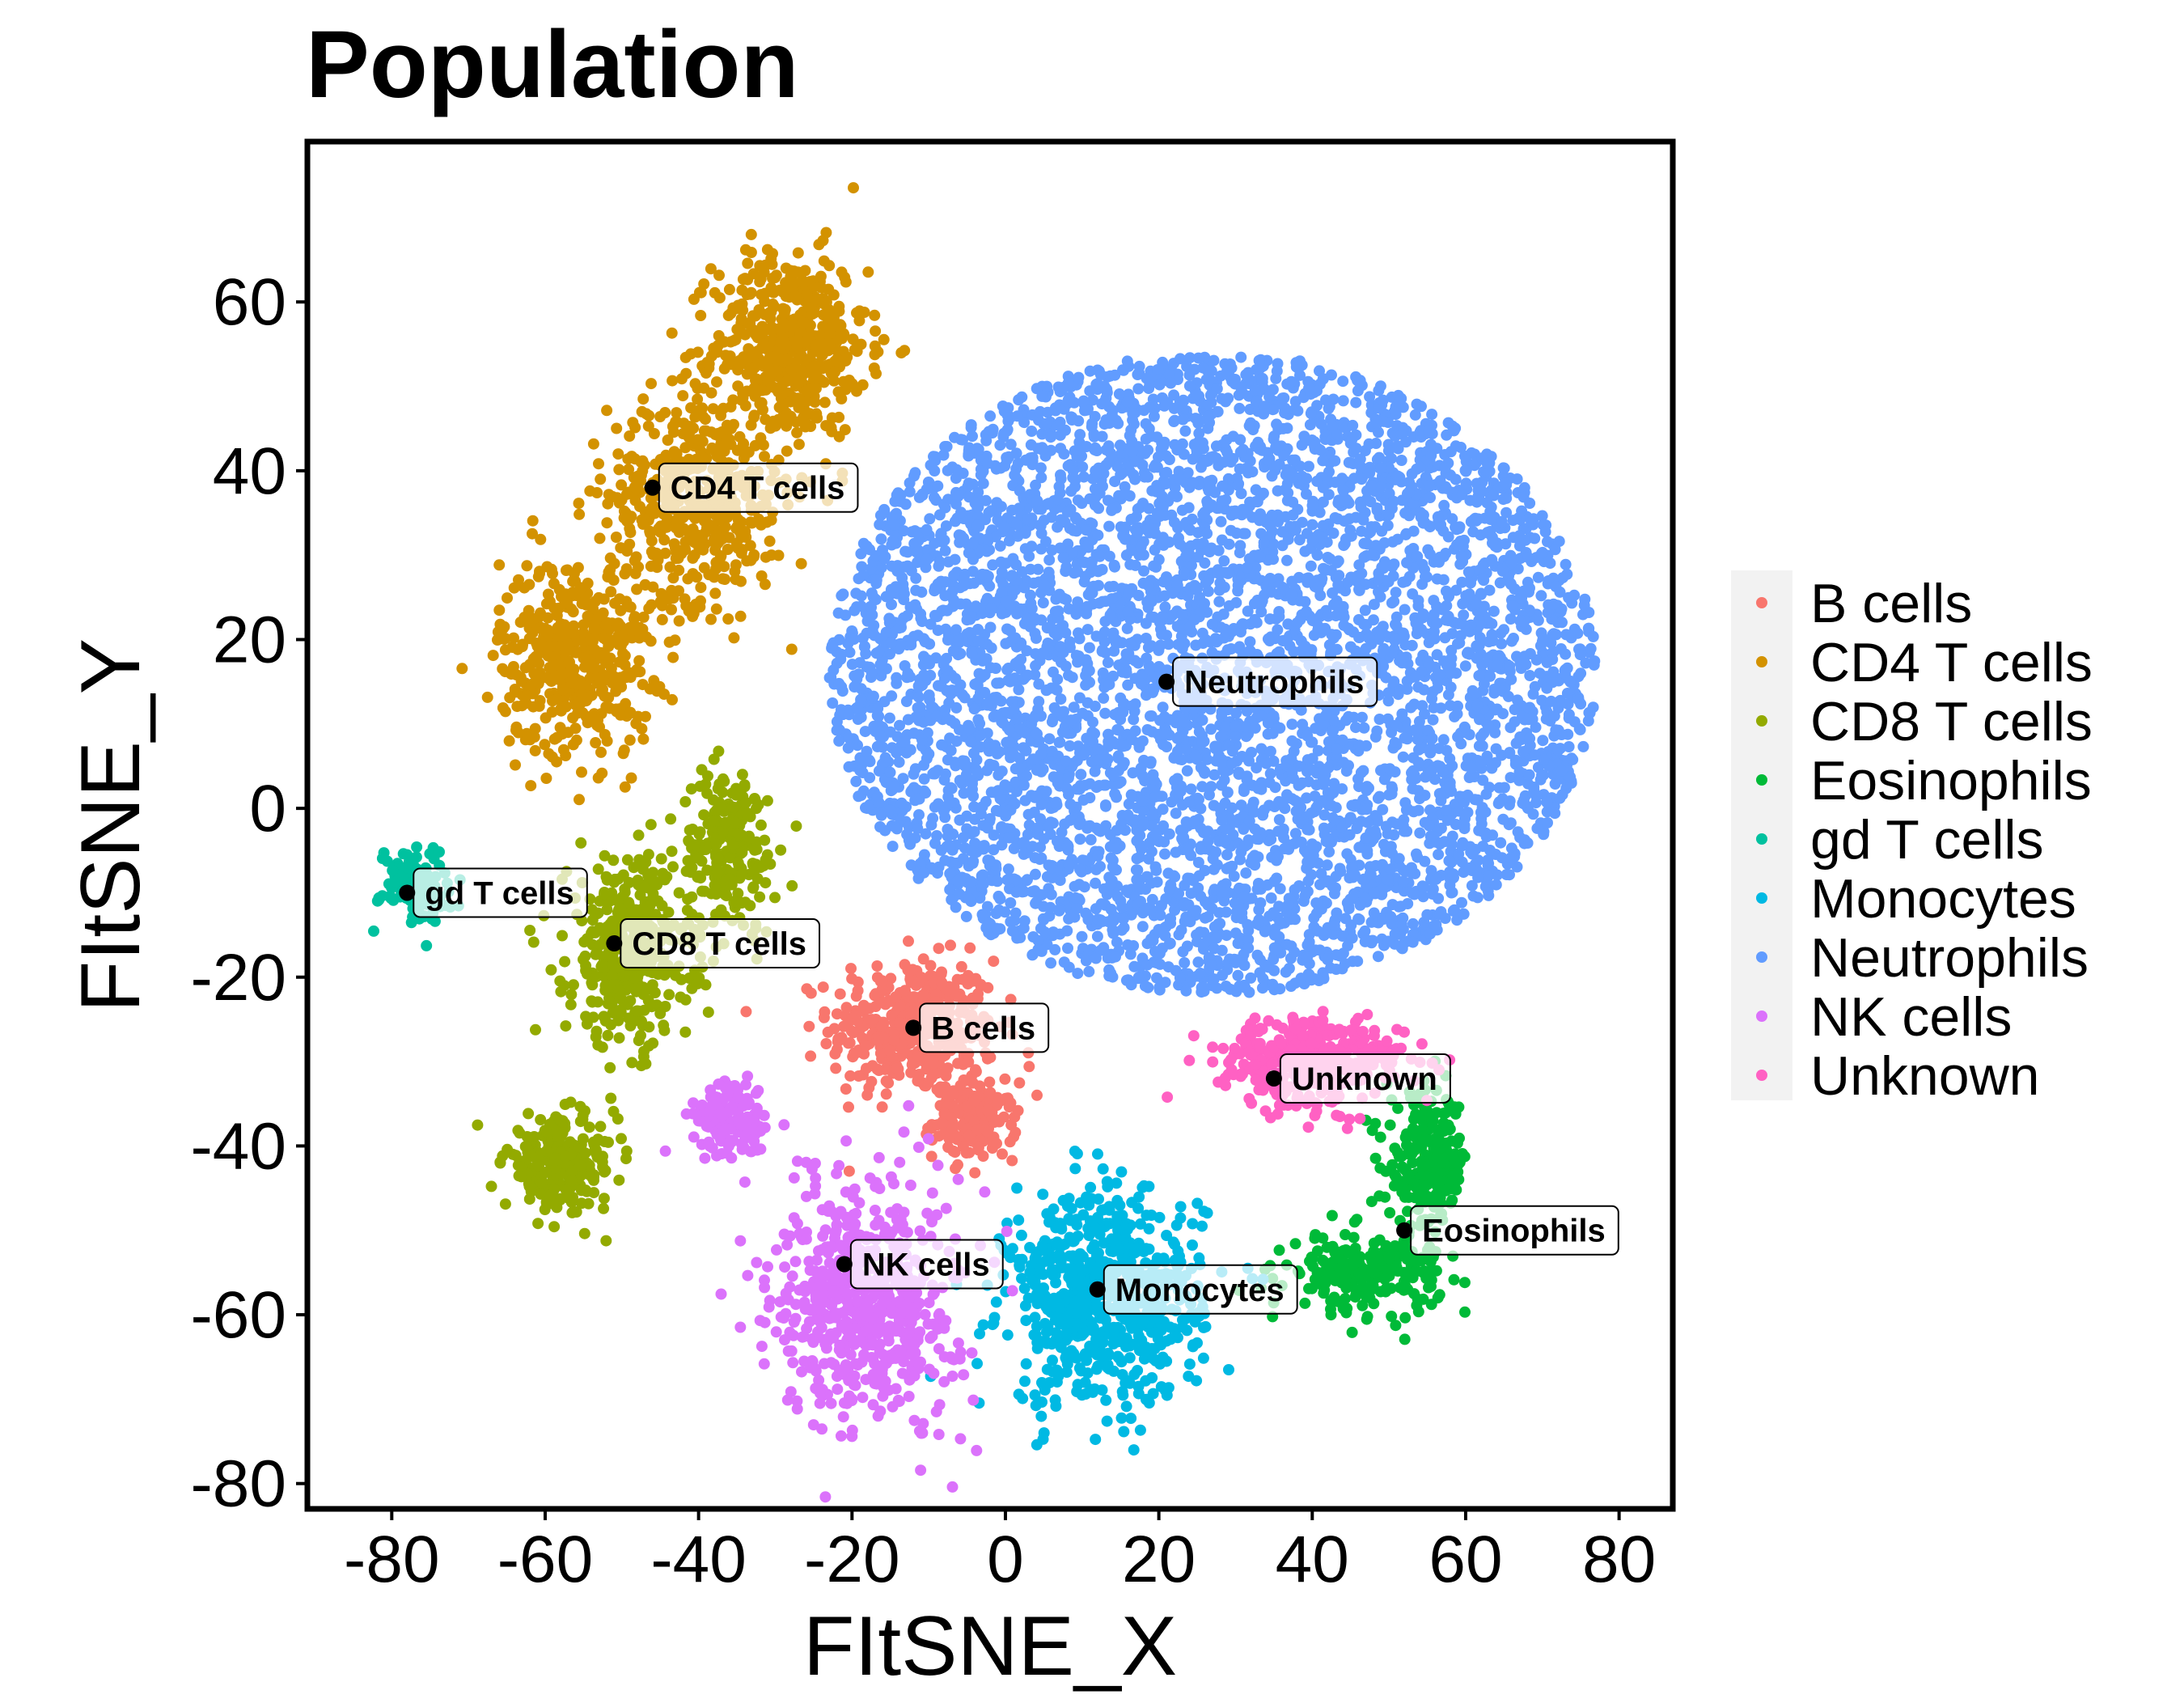  What do you see at coordinates (552, 64) in the screenshot?
I see `chart-title: Population` at bounding box center [552, 64].